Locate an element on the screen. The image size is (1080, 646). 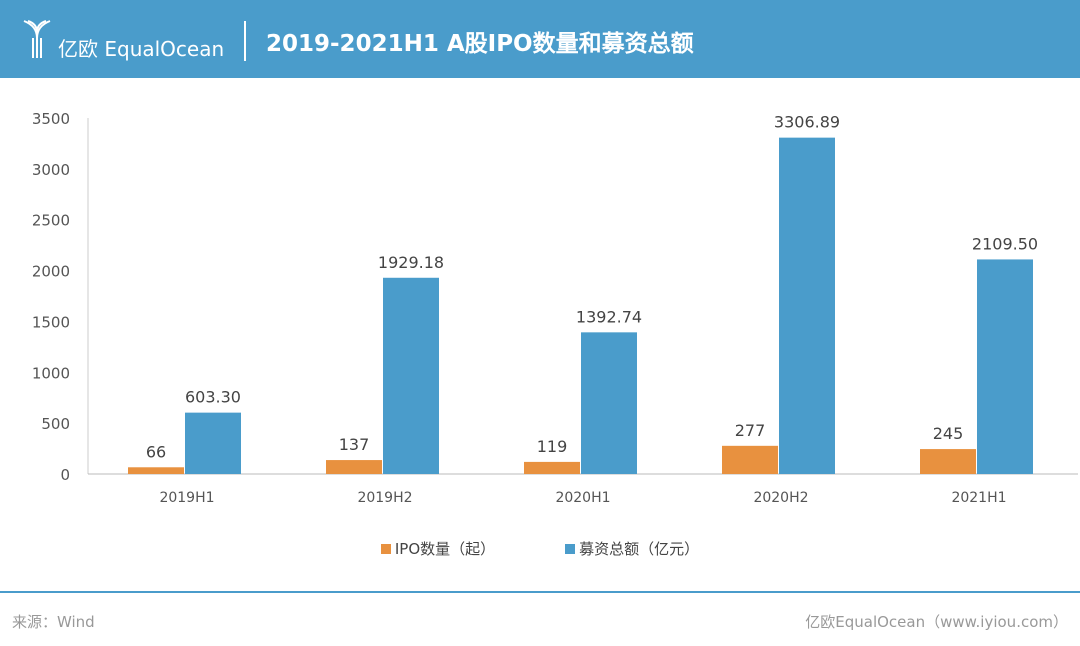
y-tick-label: 500 is located at coordinates (55, 424).